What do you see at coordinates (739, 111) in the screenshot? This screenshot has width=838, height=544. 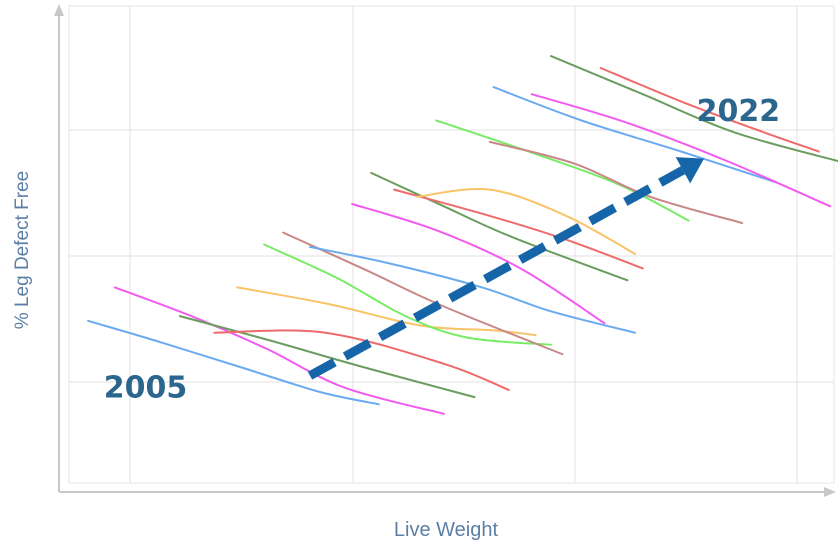 I see `year-label-end: 2022` at bounding box center [739, 111].